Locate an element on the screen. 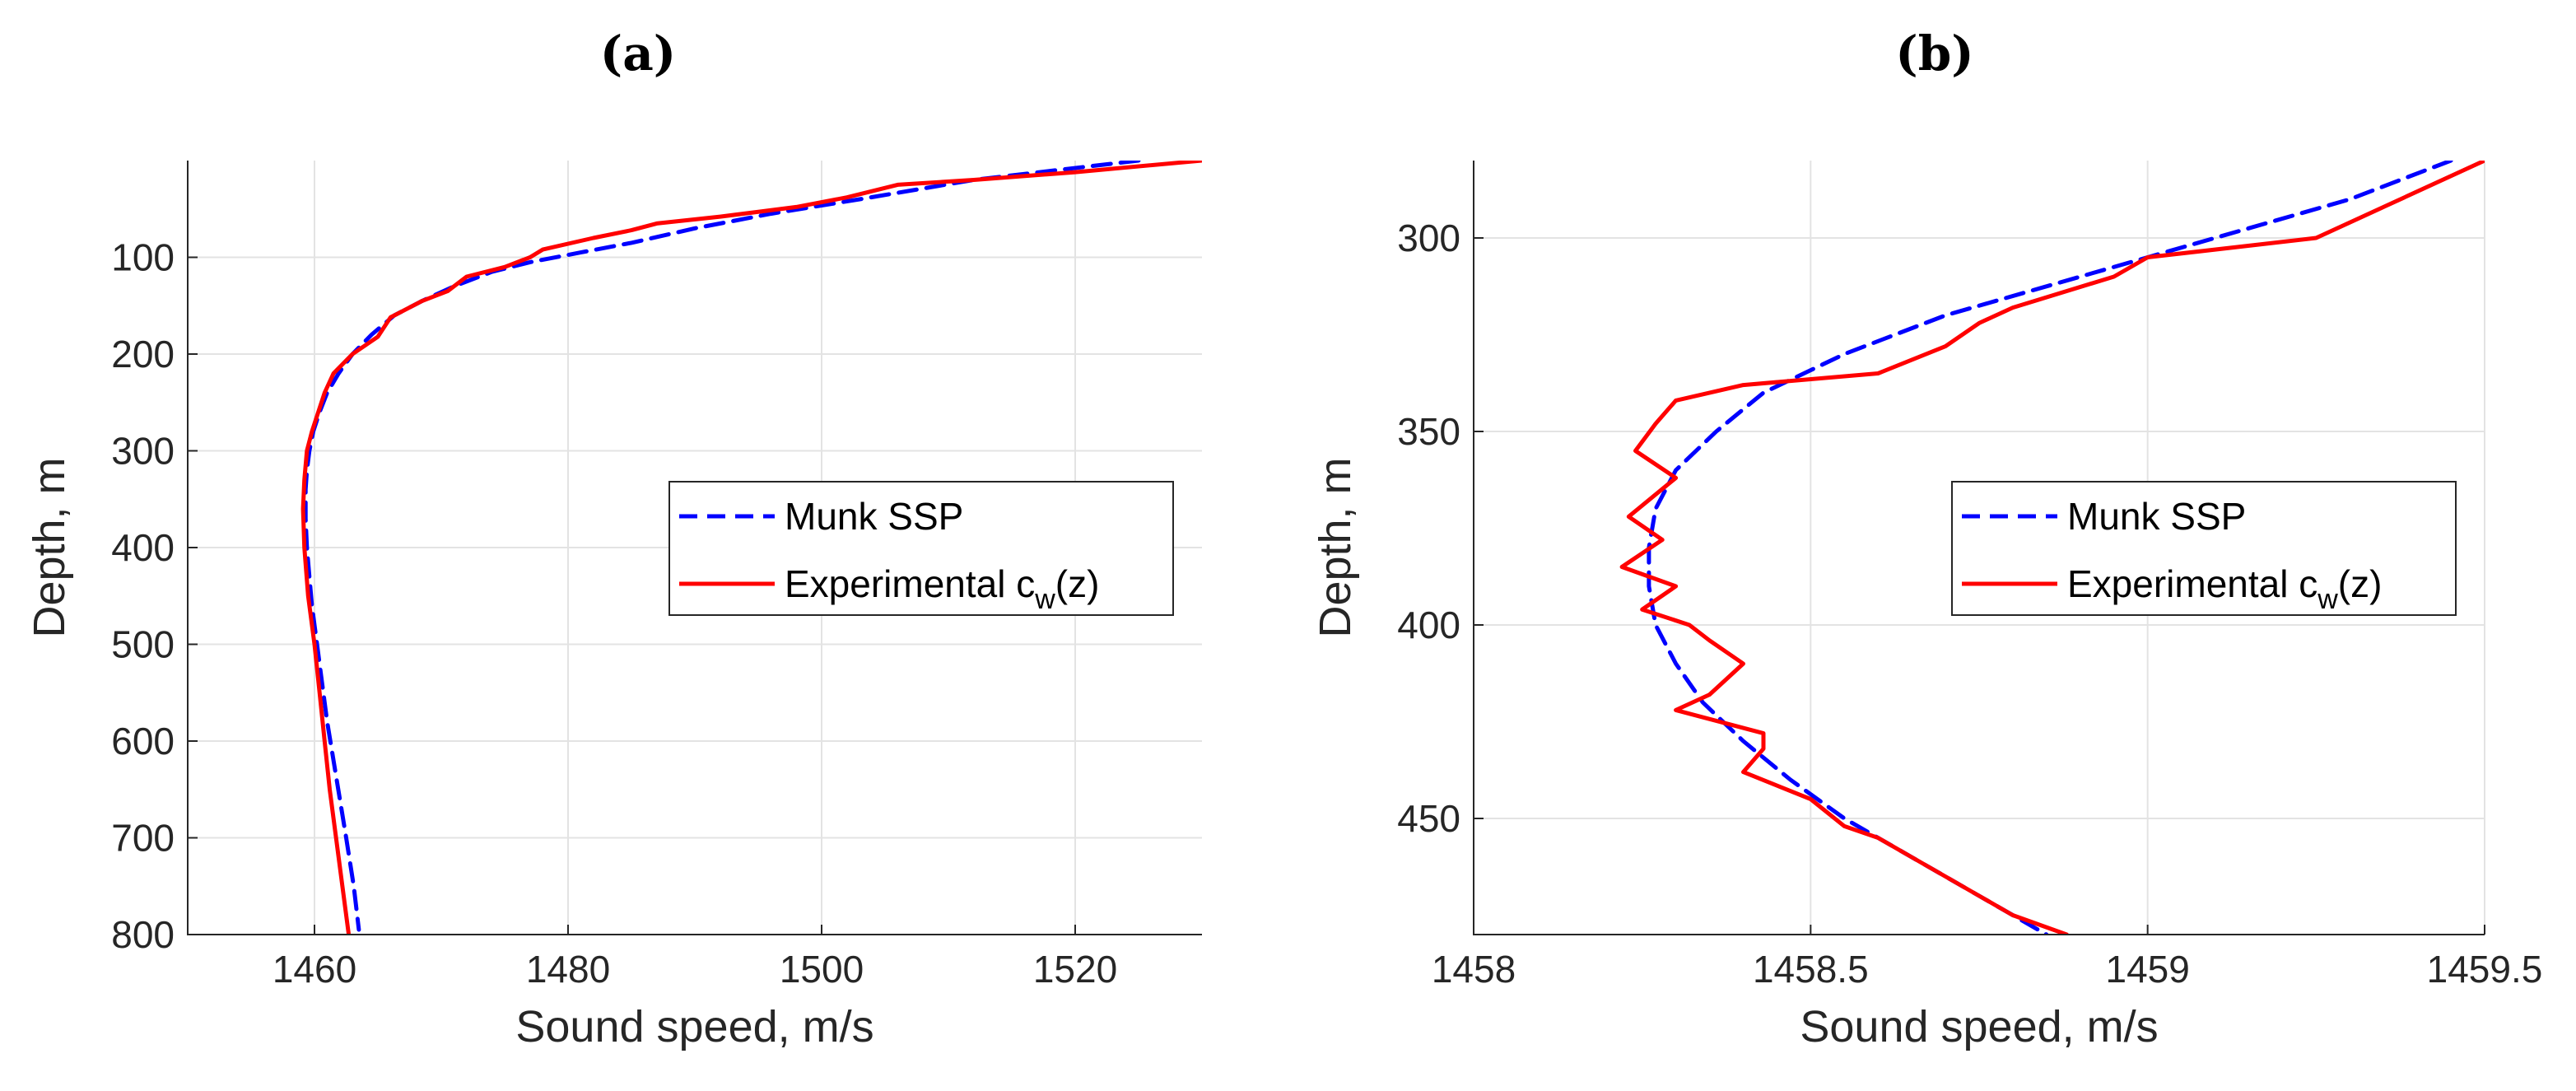 This screenshot has width=2576, height=1091. y-tick-label: 500 is located at coordinates (143, 644).